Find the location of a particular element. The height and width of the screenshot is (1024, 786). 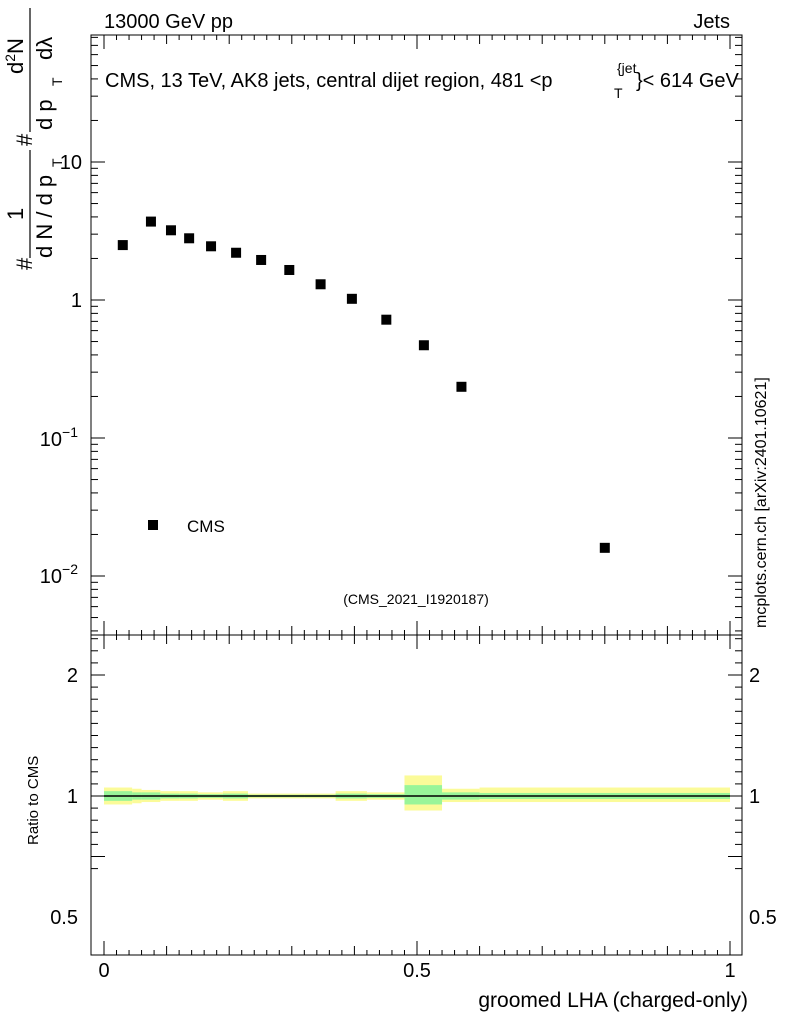

analysis-watermark: (CMS_2021_I1920187) is located at coordinates (416, 599).